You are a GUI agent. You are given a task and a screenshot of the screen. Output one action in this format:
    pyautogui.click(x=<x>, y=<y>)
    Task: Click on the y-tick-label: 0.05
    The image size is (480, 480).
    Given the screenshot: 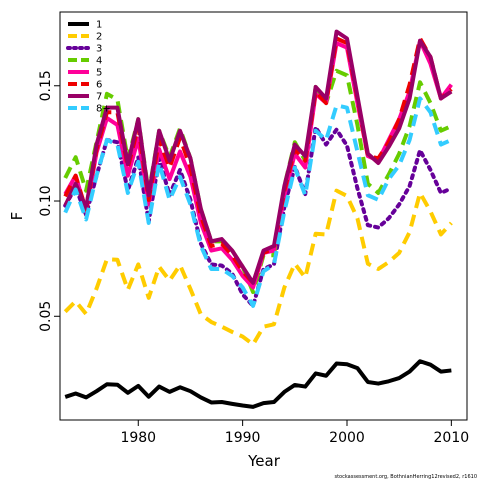 What is the action you would take?
    pyautogui.click(x=46, y=316)
    